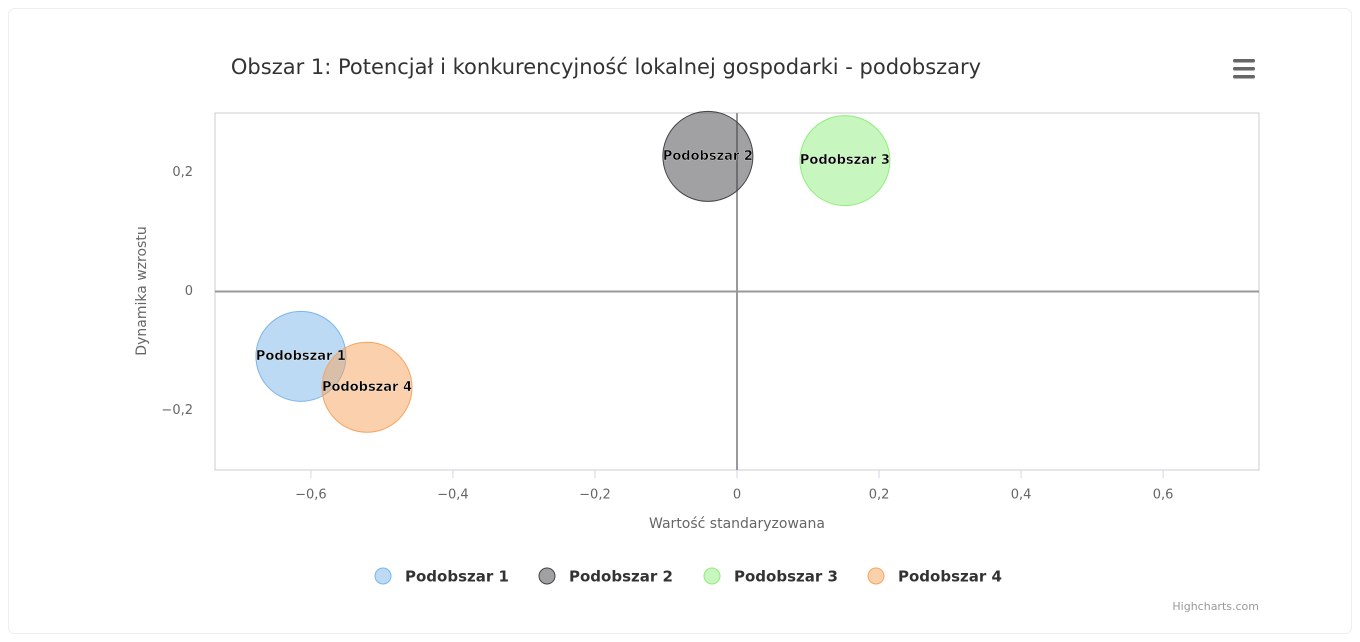 This screenshot has width=1360, height=642. I want to click on legend-item: Podobszar 1, so click(441, 576).